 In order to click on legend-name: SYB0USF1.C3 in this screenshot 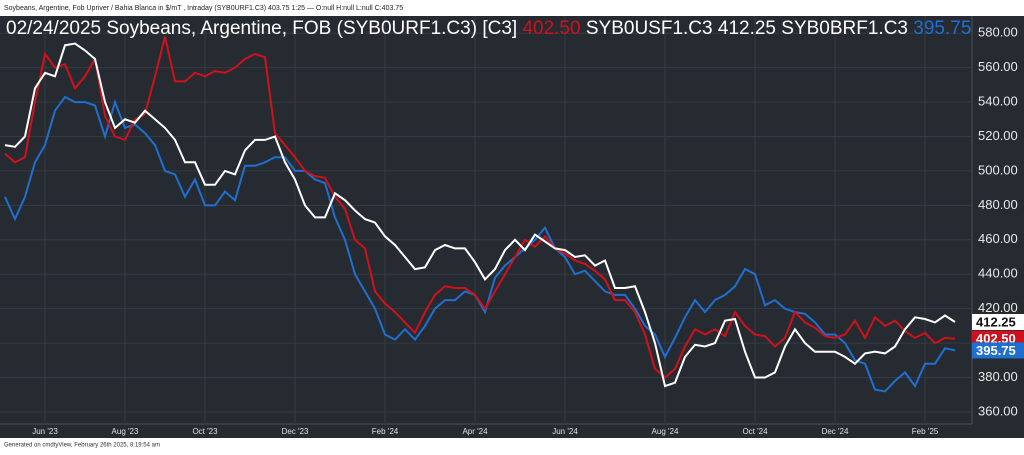, I will do `click(649, 28)`.